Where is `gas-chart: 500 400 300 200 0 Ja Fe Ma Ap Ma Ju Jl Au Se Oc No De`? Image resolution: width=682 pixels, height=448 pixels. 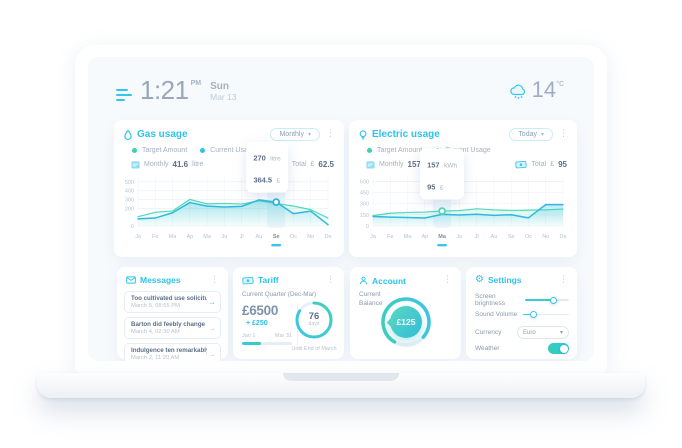
gas-chart: 500 400 300 200 0 Ja Fe Ma Ap Ma Ju Jl Au Se Oc No De is located at coordinates (227, 213).